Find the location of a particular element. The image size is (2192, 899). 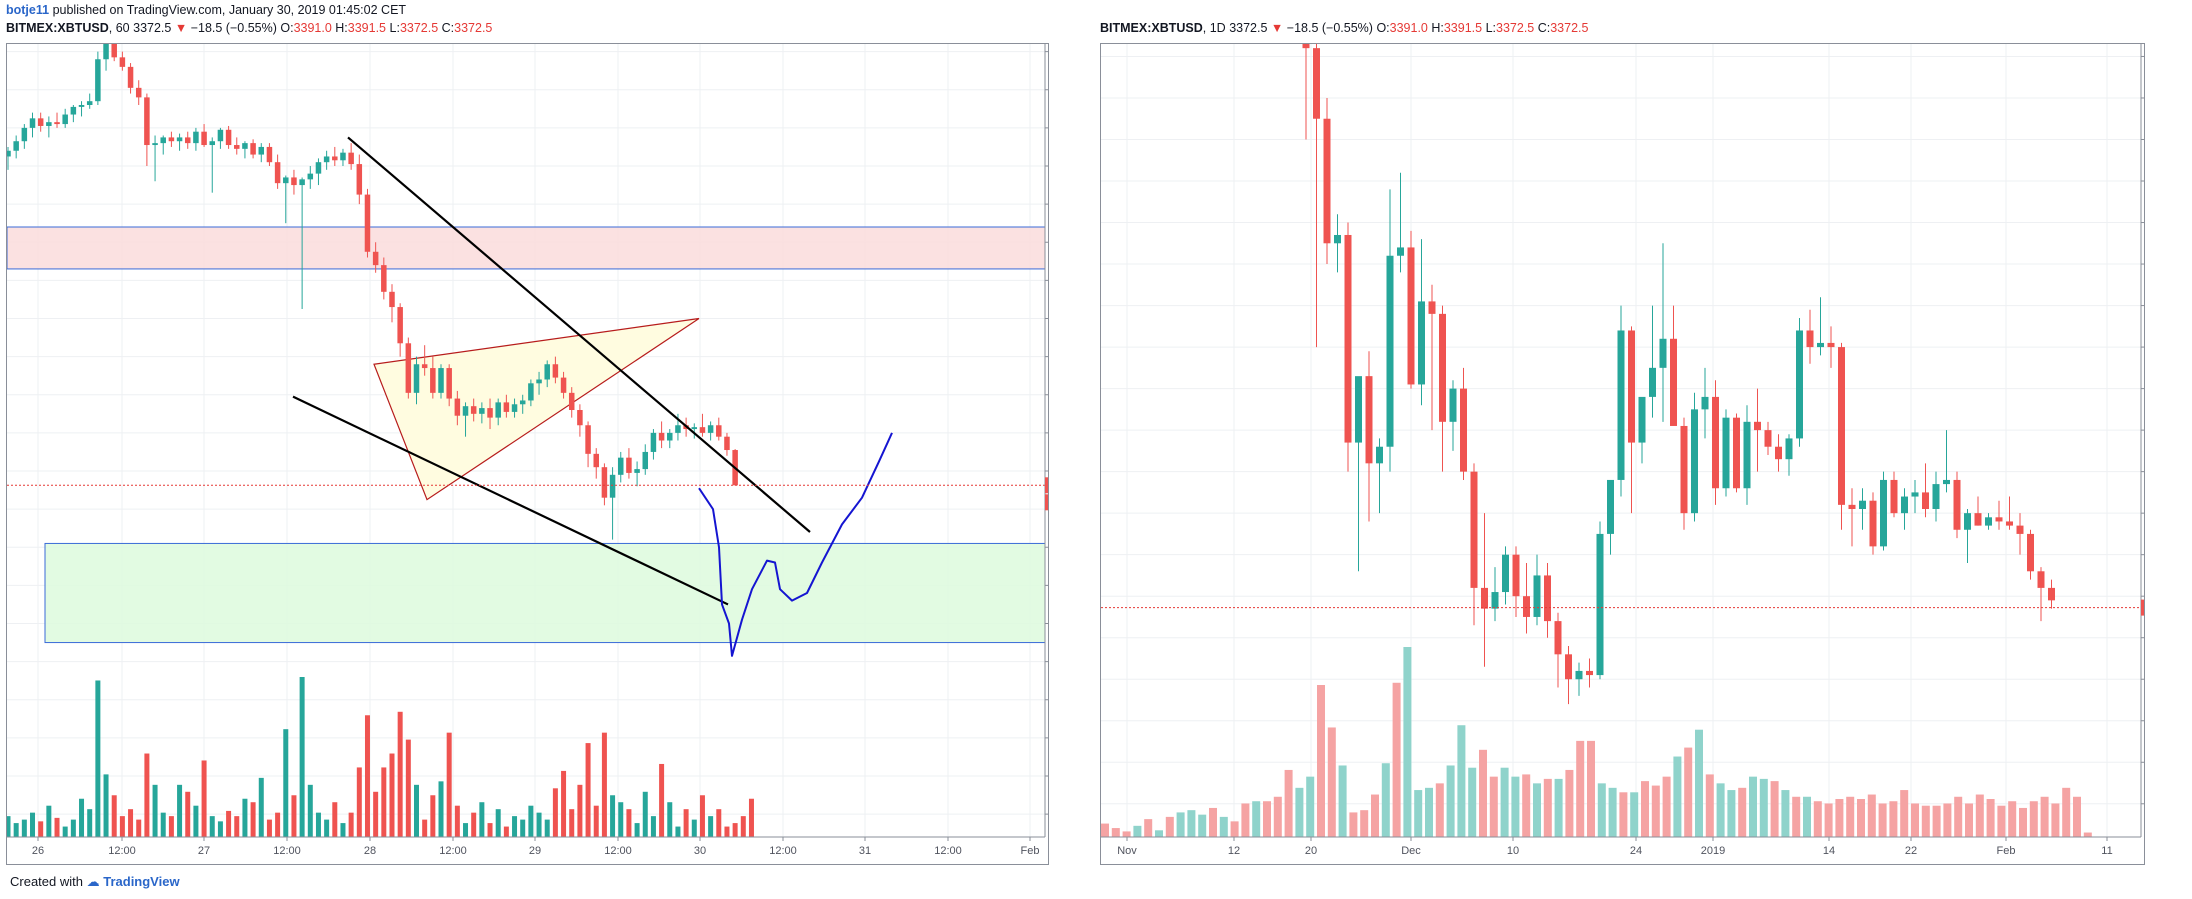

left-change: −18.5 (−0.55%) is located at coordinates (233, 28).